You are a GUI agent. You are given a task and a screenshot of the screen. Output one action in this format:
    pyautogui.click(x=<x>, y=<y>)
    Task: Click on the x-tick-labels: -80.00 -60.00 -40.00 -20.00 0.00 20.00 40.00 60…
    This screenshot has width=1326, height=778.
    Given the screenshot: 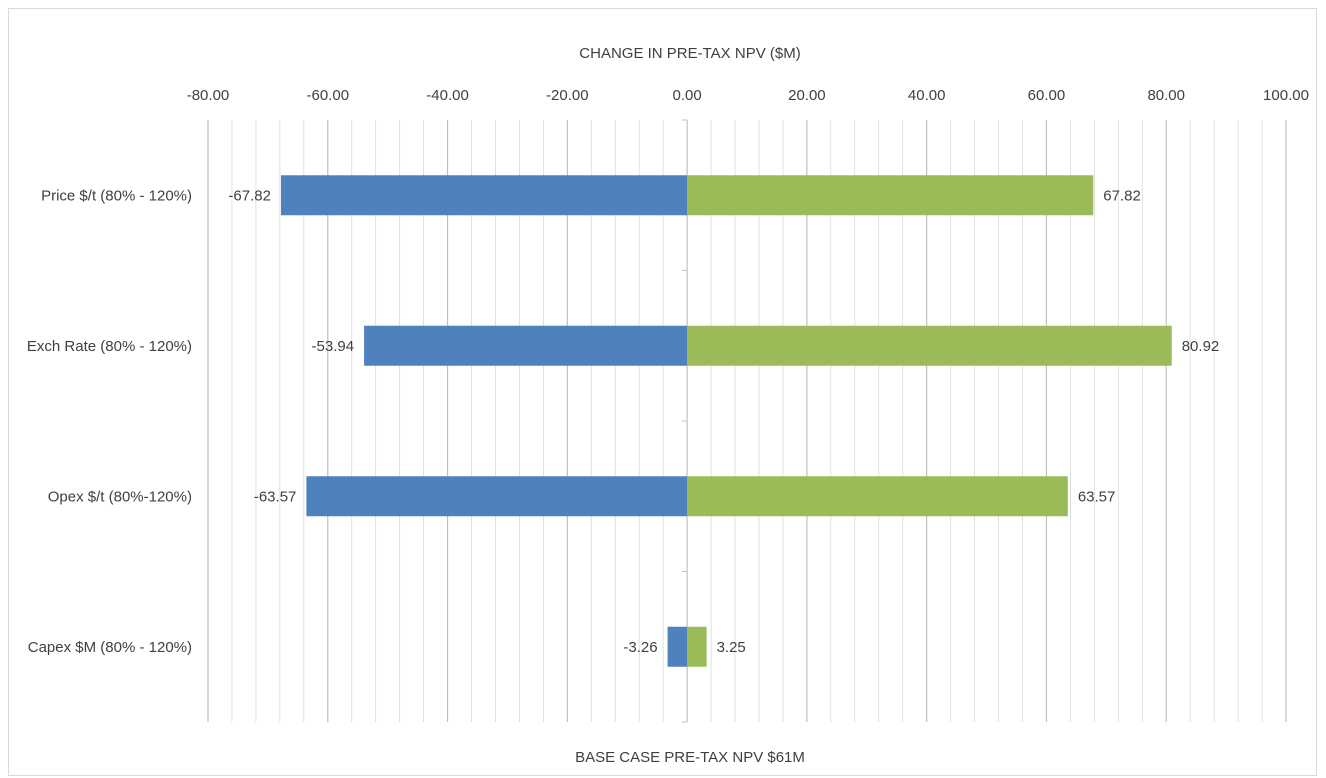 What is the action you would take?
    pyautogui.click(x=748, y=95)
    